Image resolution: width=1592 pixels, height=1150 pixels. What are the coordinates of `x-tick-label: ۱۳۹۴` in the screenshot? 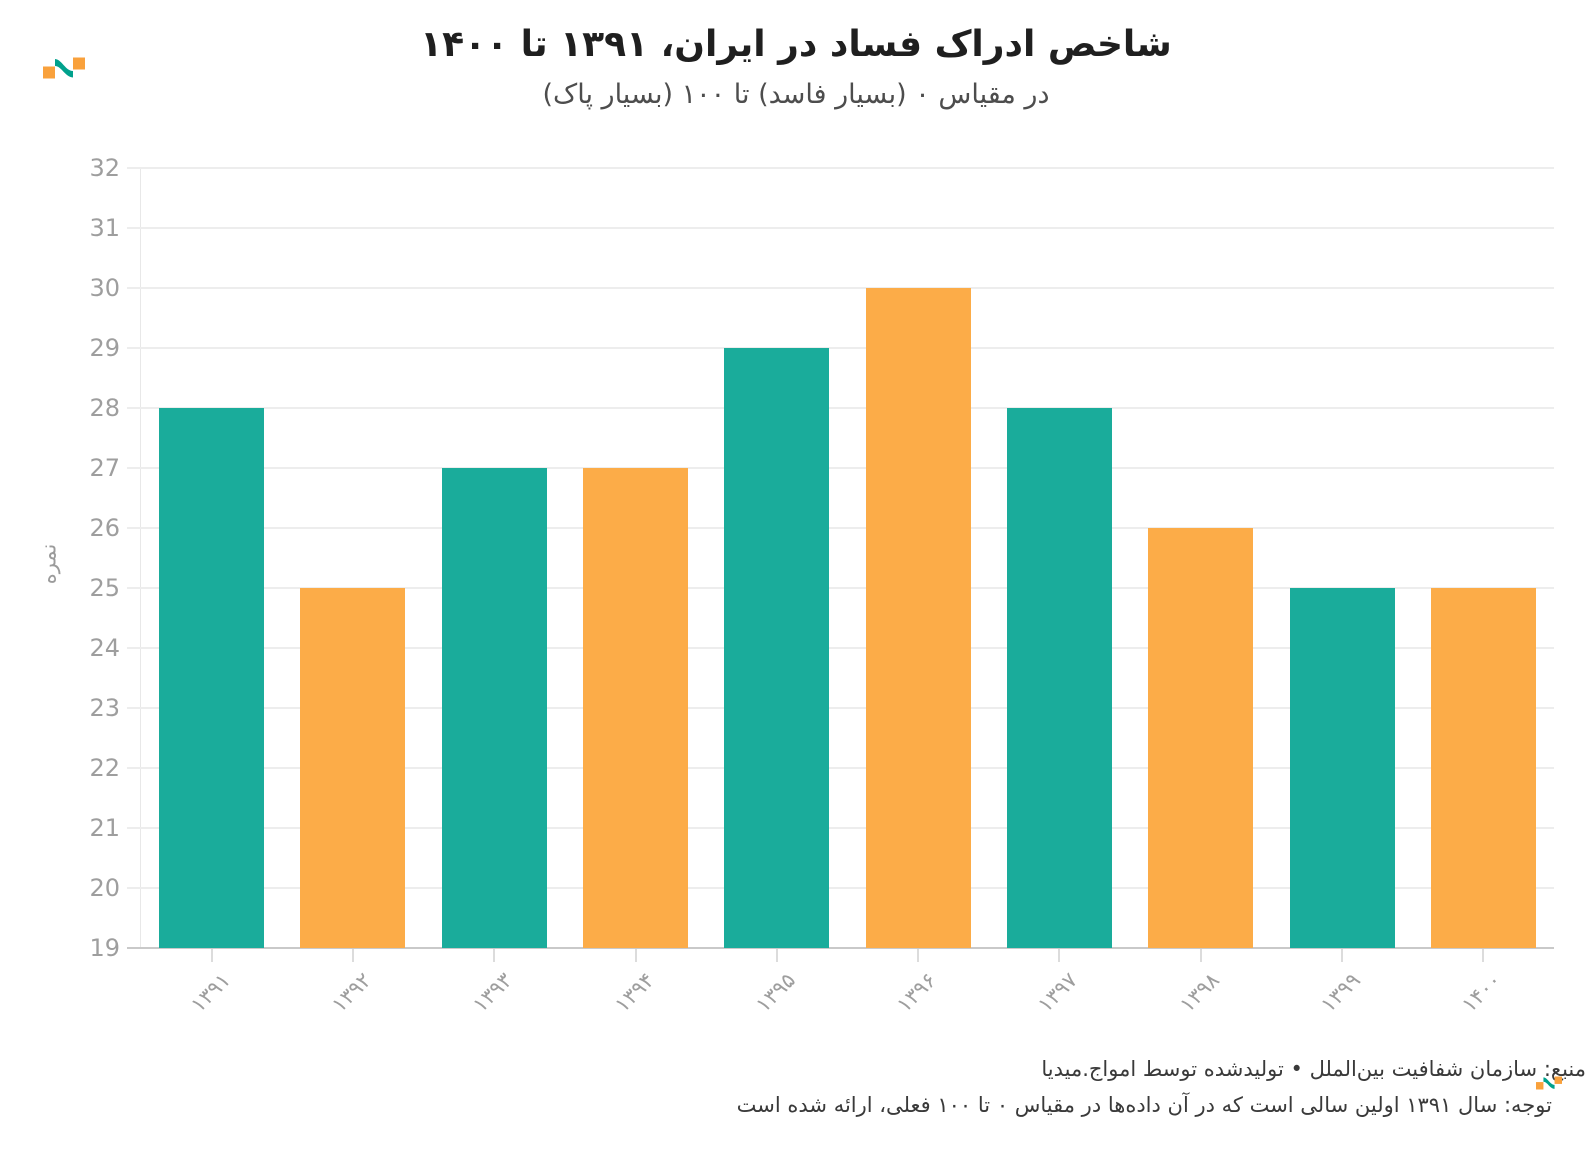 It's located at (634, 992).